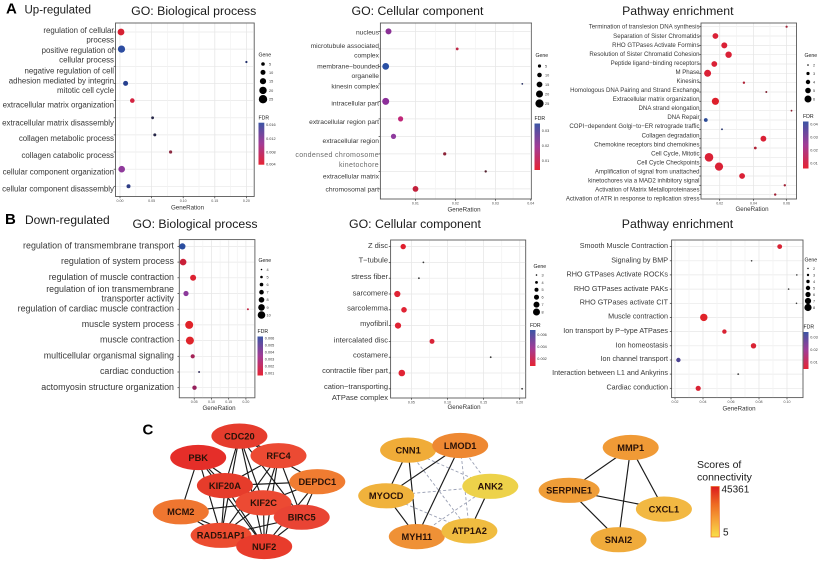 The width and height of the screenshot is (824, 562). What do you see at coordinates (360, 397) in the screenshot?
I see `svg-text: ATPase complex` at bounding box center [360, 397].